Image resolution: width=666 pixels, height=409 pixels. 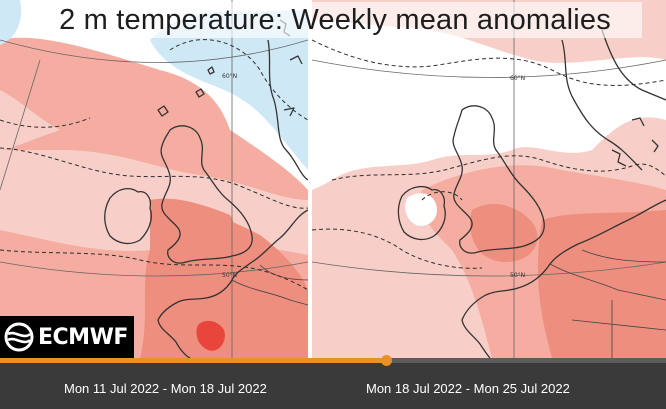 I want to click on cool-corner, so click(x=11, y=22).